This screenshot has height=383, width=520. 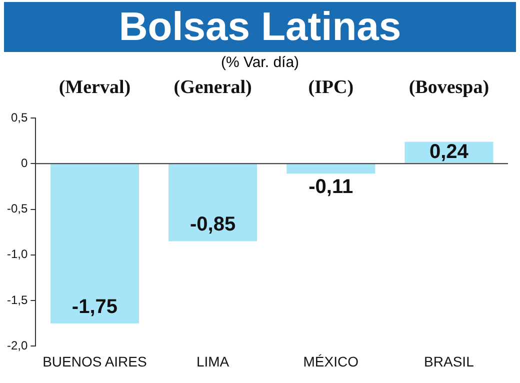 What do you see at coordinates (213, 87) in the screenshot?
I see `text: (General)` at bounding box center [213, 87].